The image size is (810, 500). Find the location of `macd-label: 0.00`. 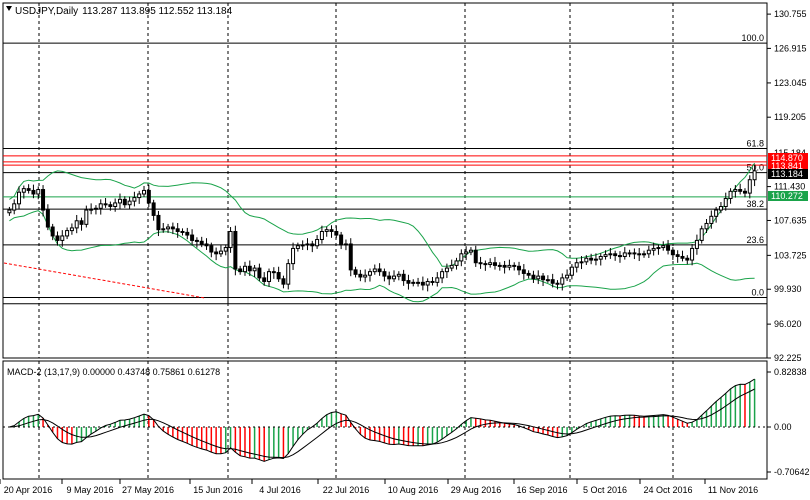

macd-label: 0.00 is located at coordinates (783, 427).